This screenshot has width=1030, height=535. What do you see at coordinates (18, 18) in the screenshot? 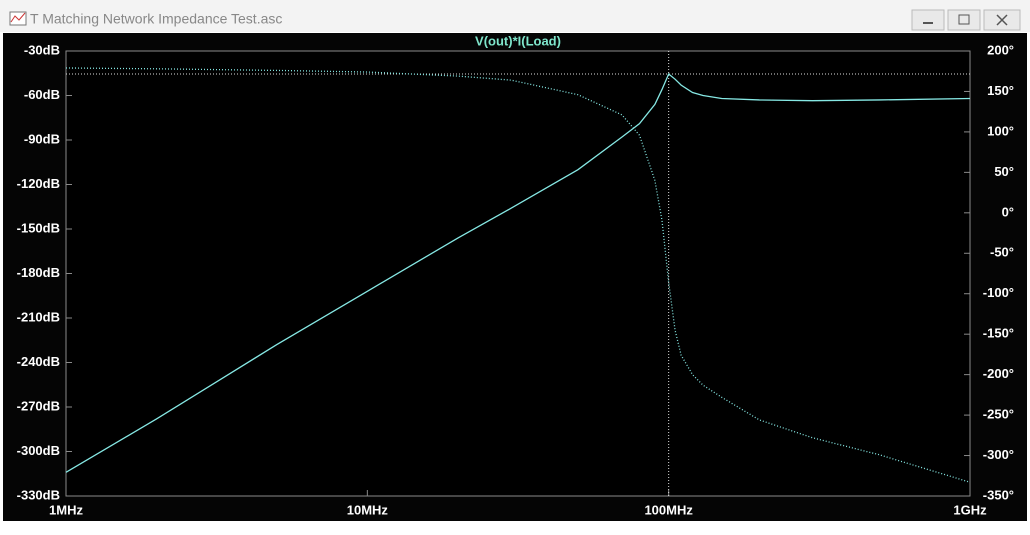
I see `app-icon` at bounding box center [18, 18].